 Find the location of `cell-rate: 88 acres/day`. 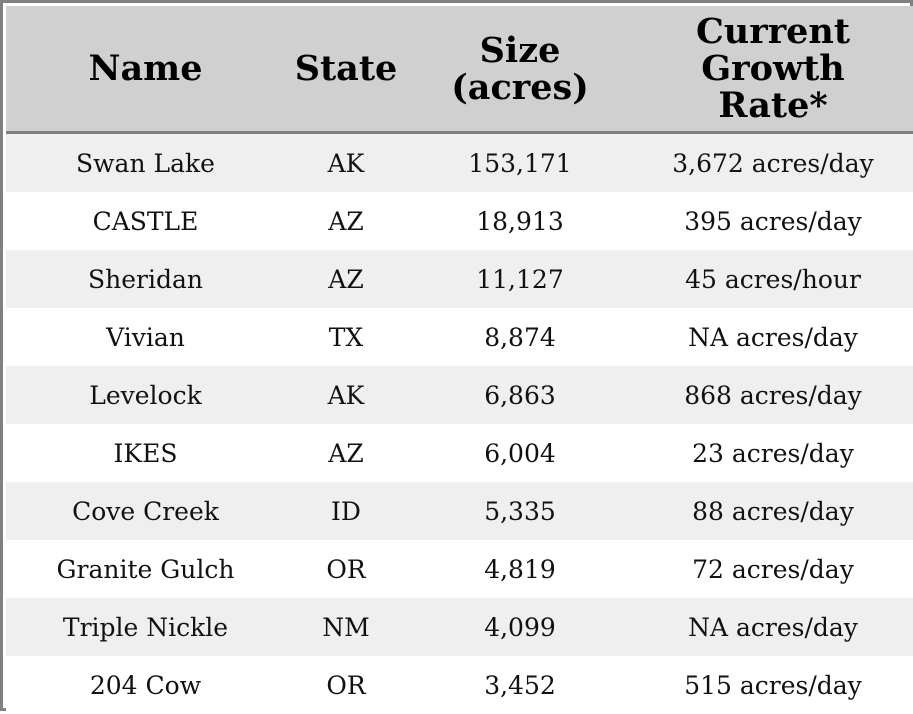

cell-rate: 88 acres/day is located at coordinates (773, 511).